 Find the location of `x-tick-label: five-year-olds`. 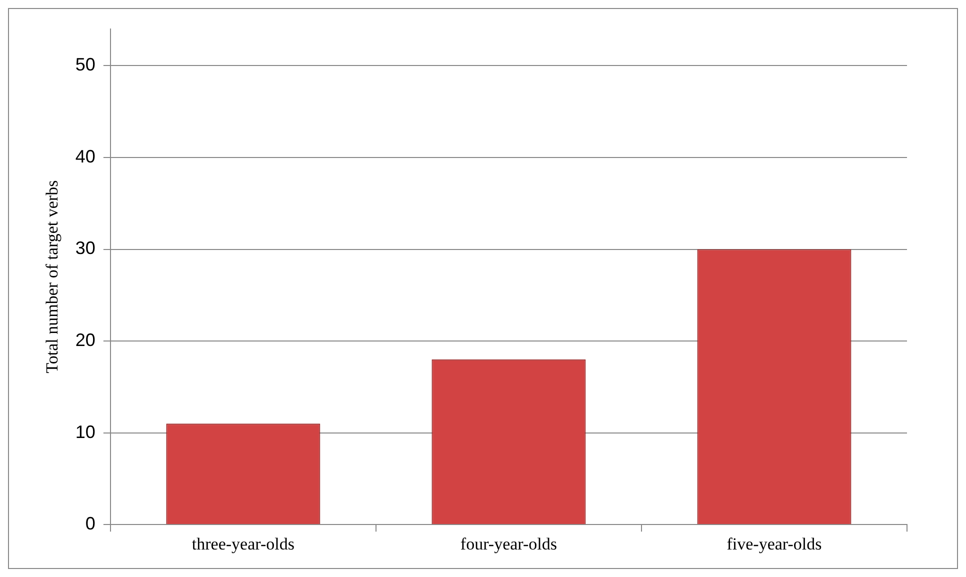

x-tick-label: five-year-olds is located at coordinates (774, 544).